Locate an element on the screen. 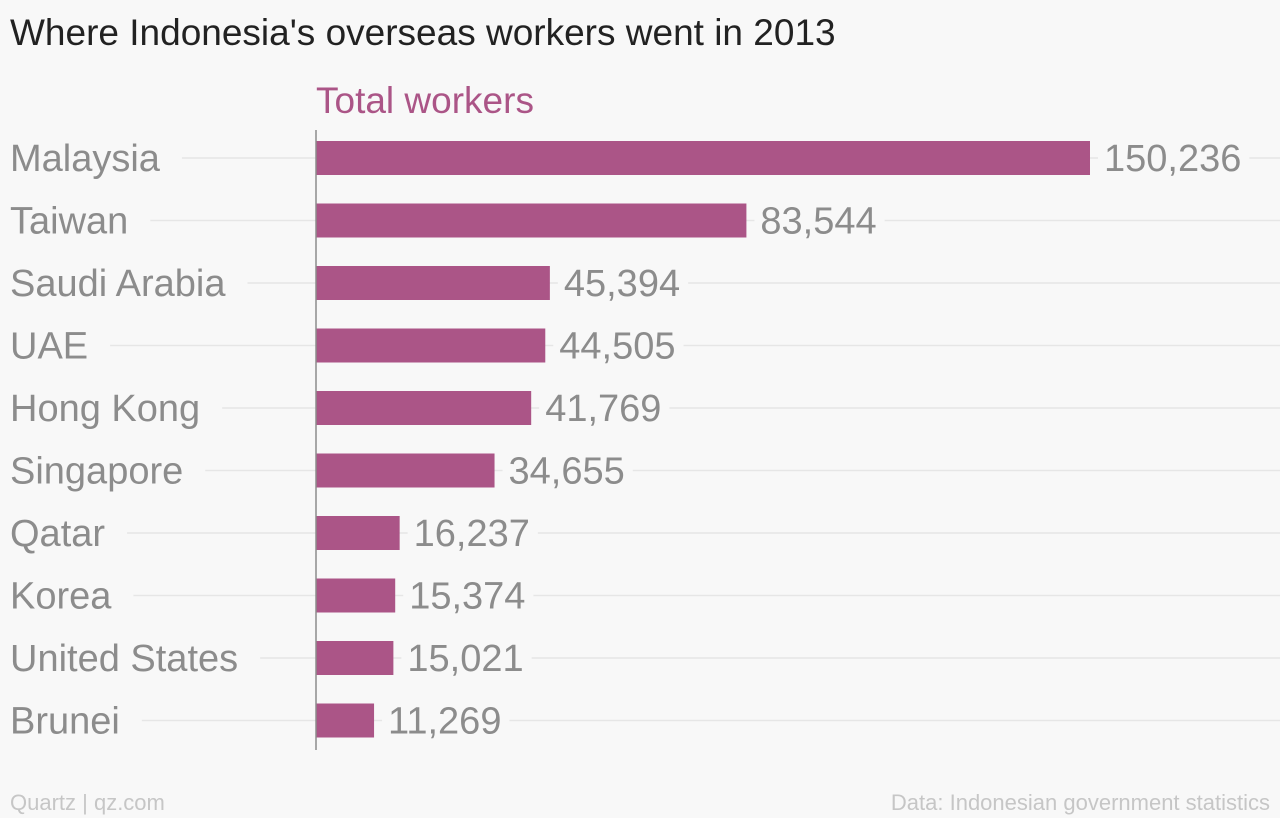 The width and height of the screenshot is (1280, 818). value-label: 15,021 is located at coordinates (465, 659).